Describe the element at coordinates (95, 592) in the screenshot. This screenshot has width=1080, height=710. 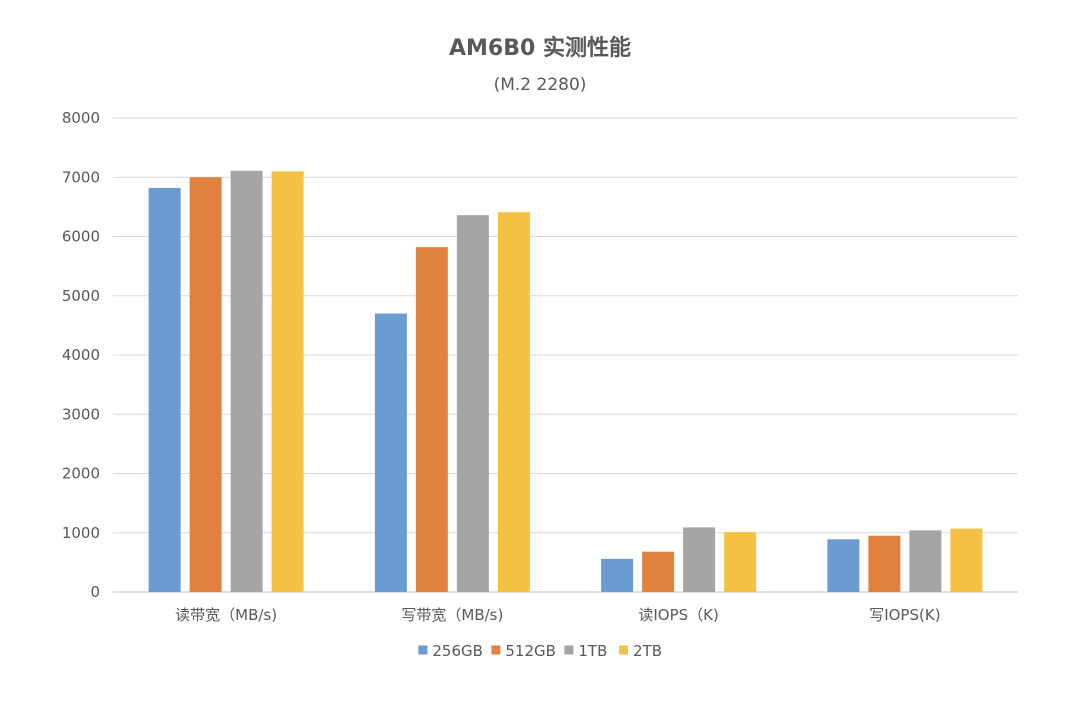
I see `y-tick-label: 0` at that location.